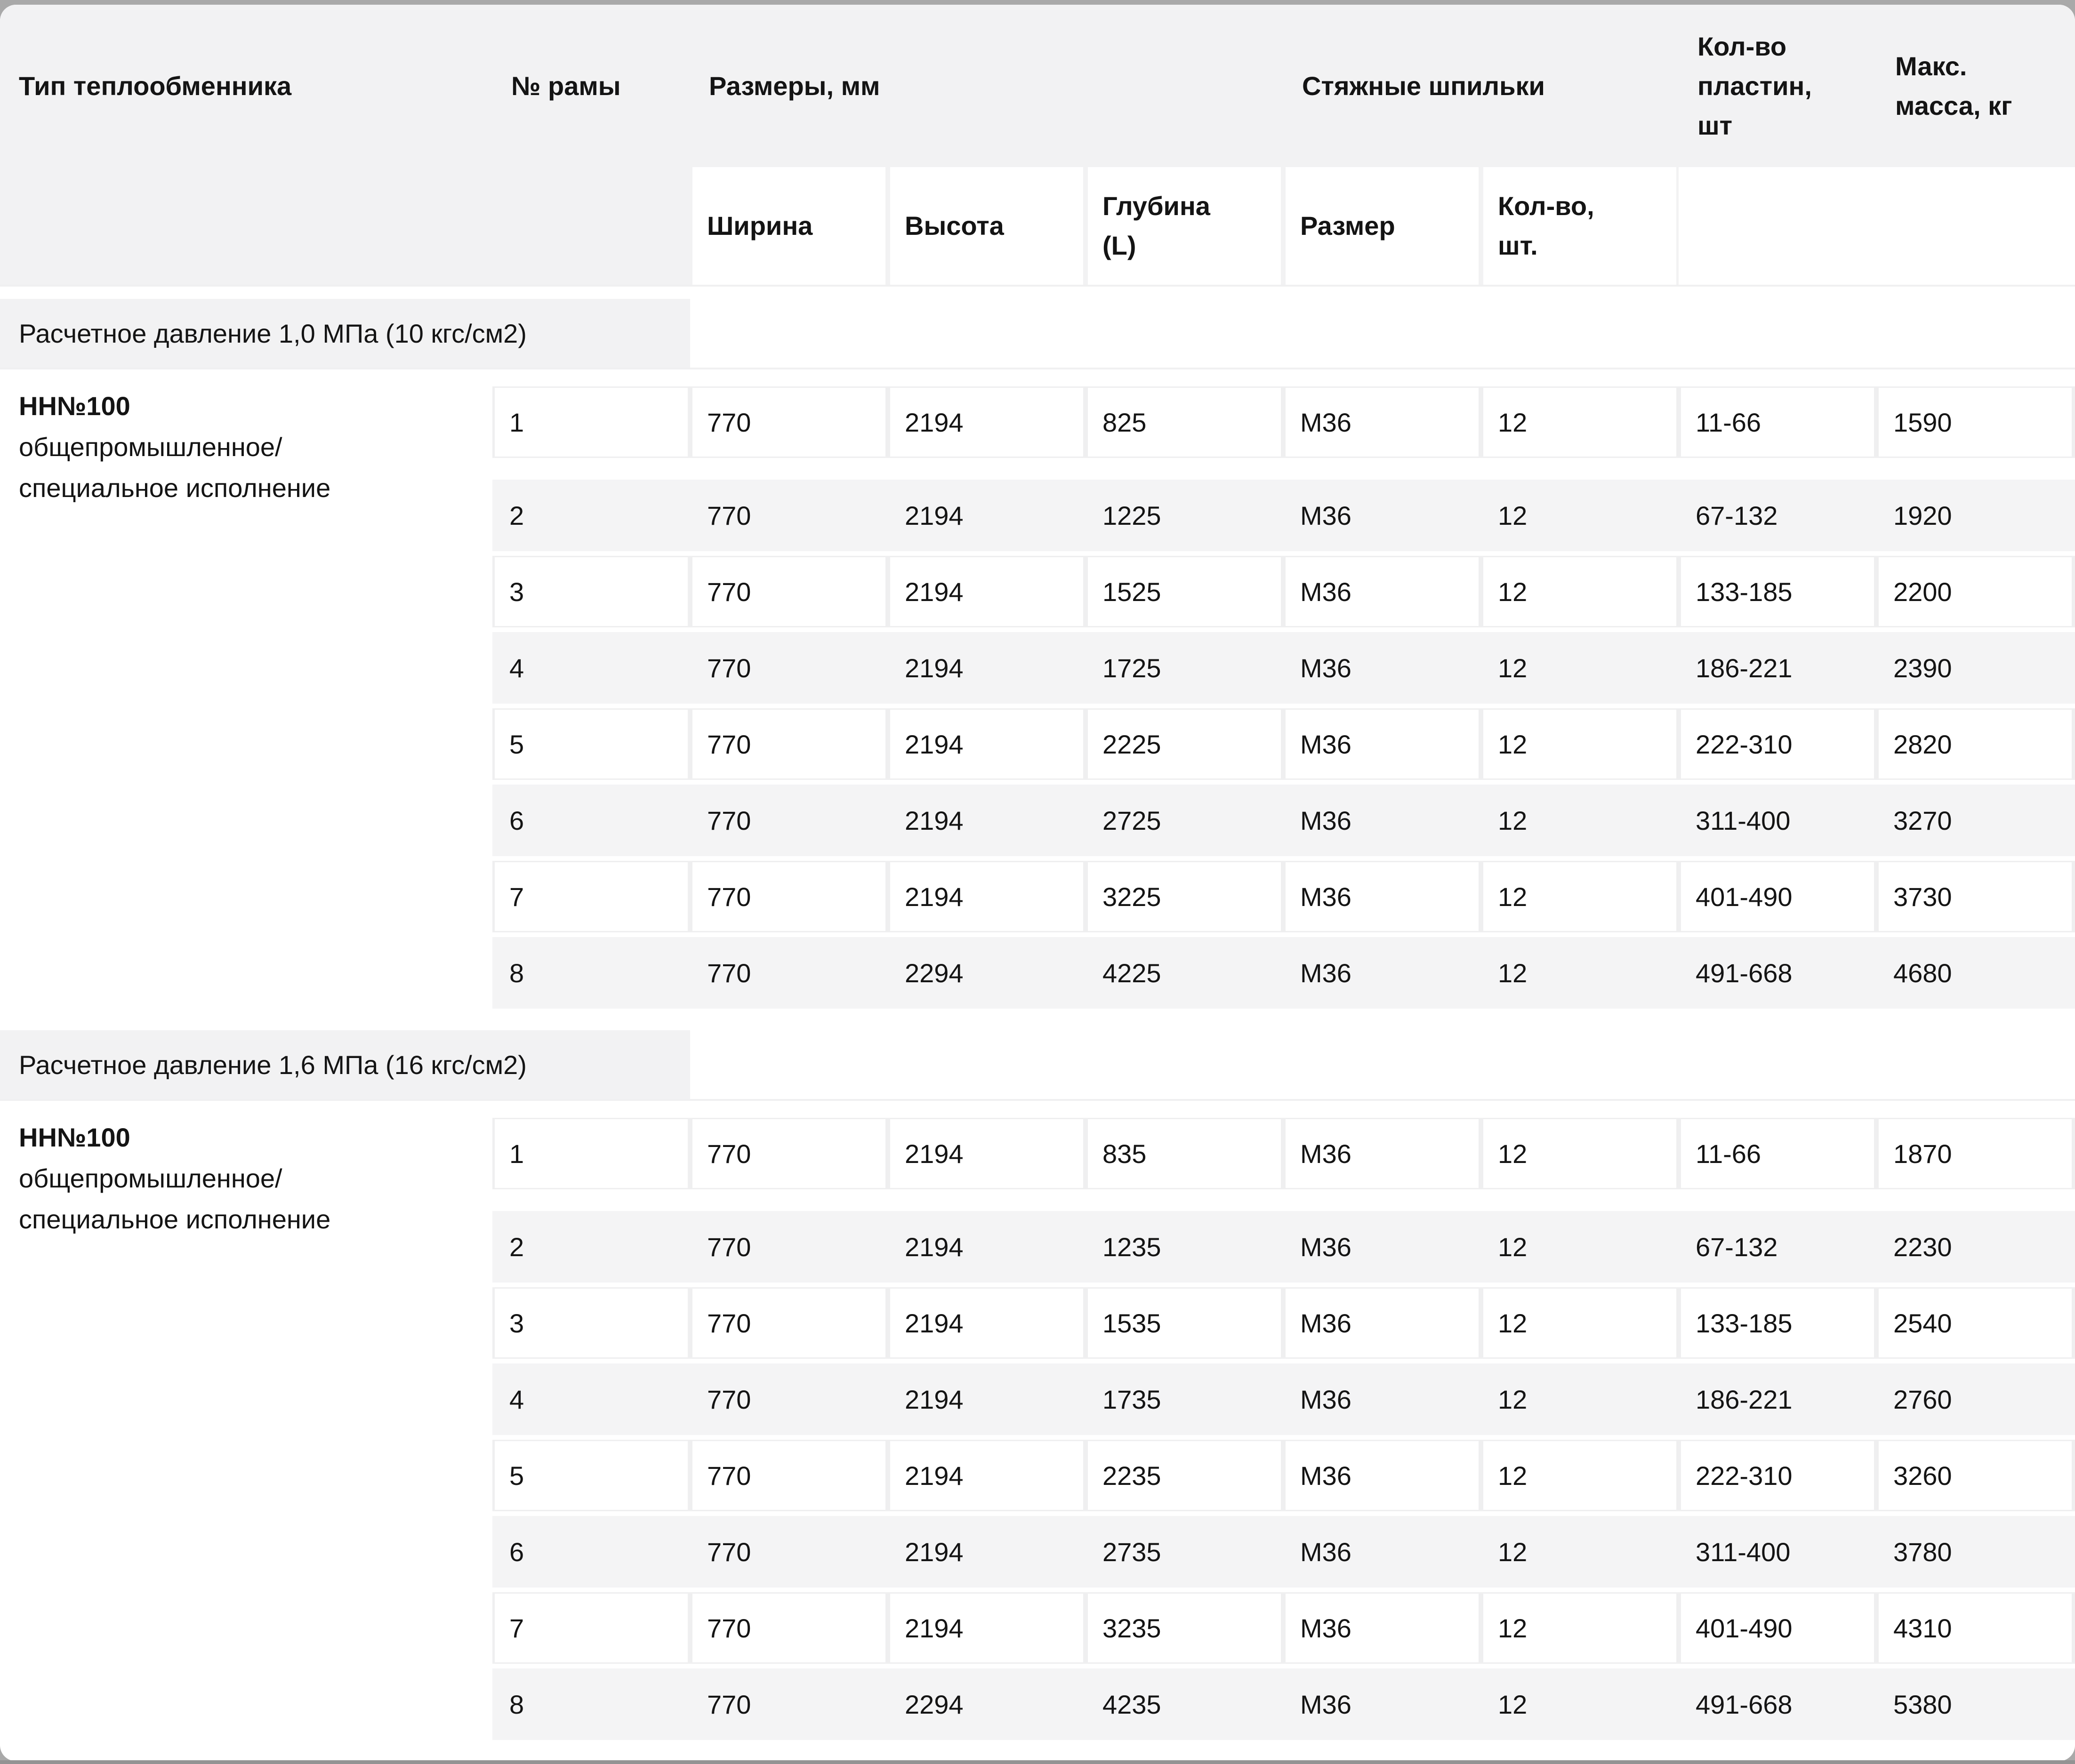 This screenshot has height=1764, width=2075. Describe the element at coordinates (1132, 668) in the screenshot. I see `table-cell: 1725` at that location.